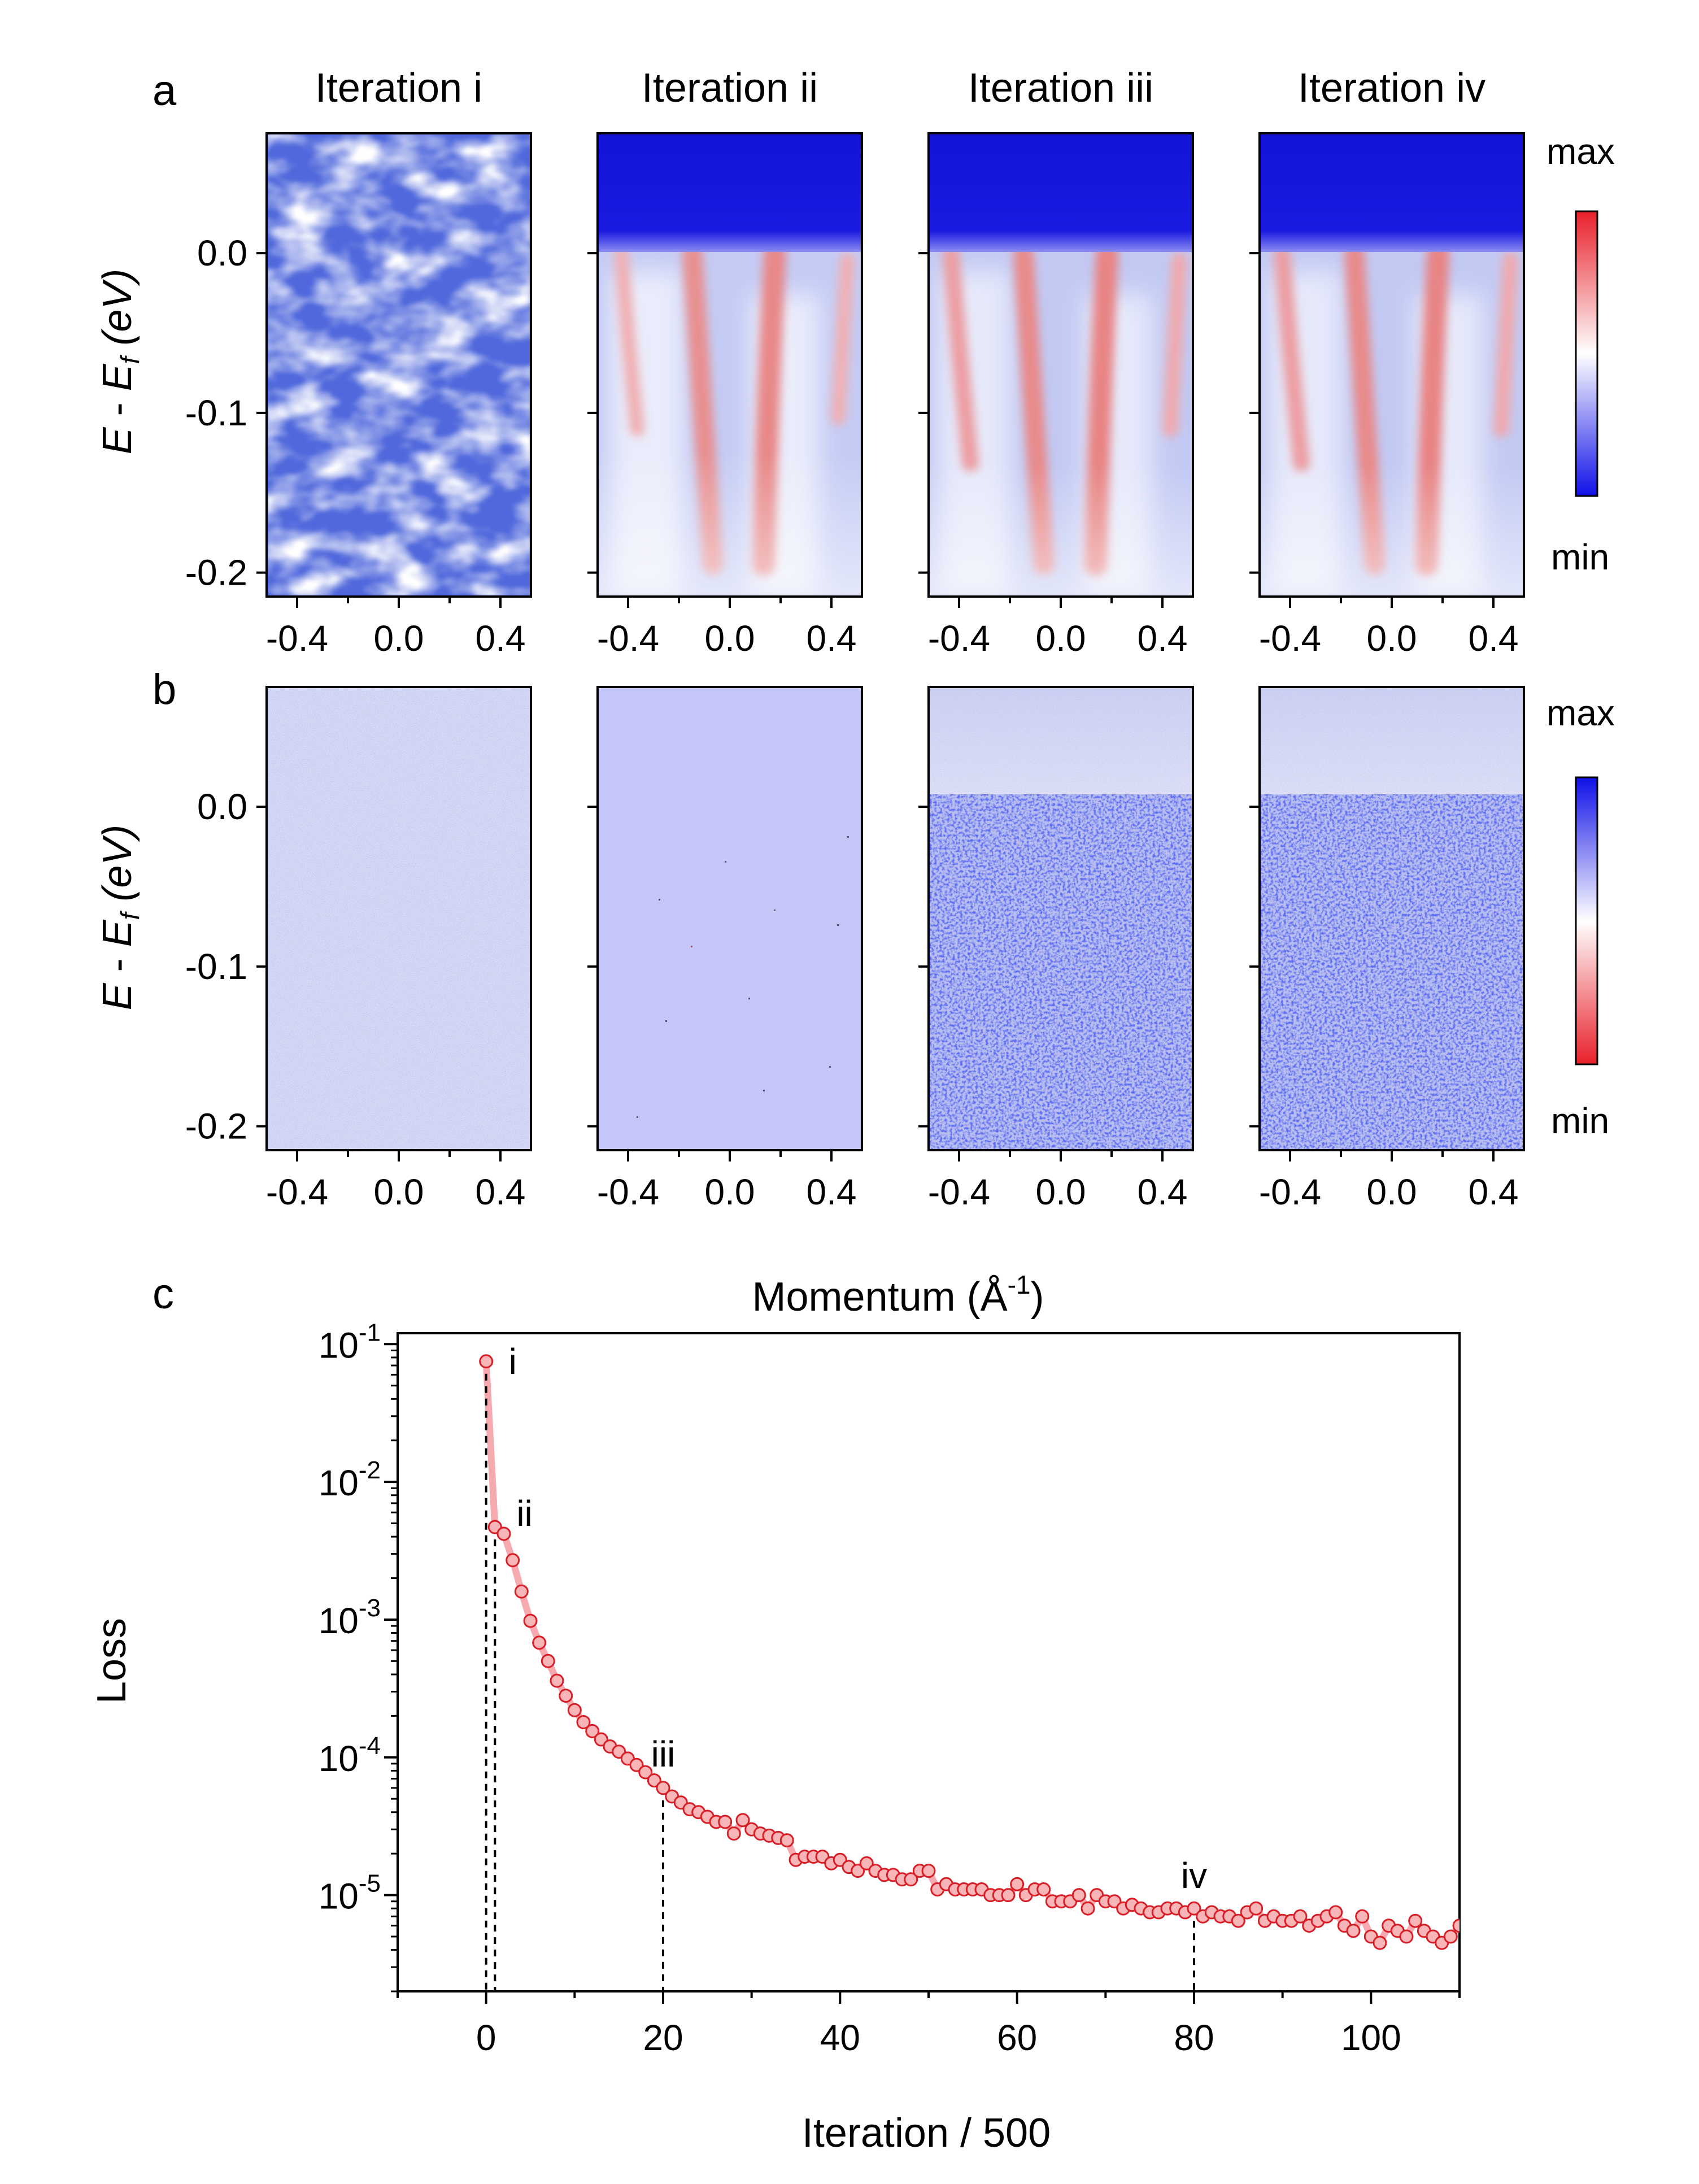 This screenshot has height=2184, width=1699. What do you see at coordinates (513, 1361) in the screenshot?
I see `annotation-label-i: i` at bounding box center [513, 1361].